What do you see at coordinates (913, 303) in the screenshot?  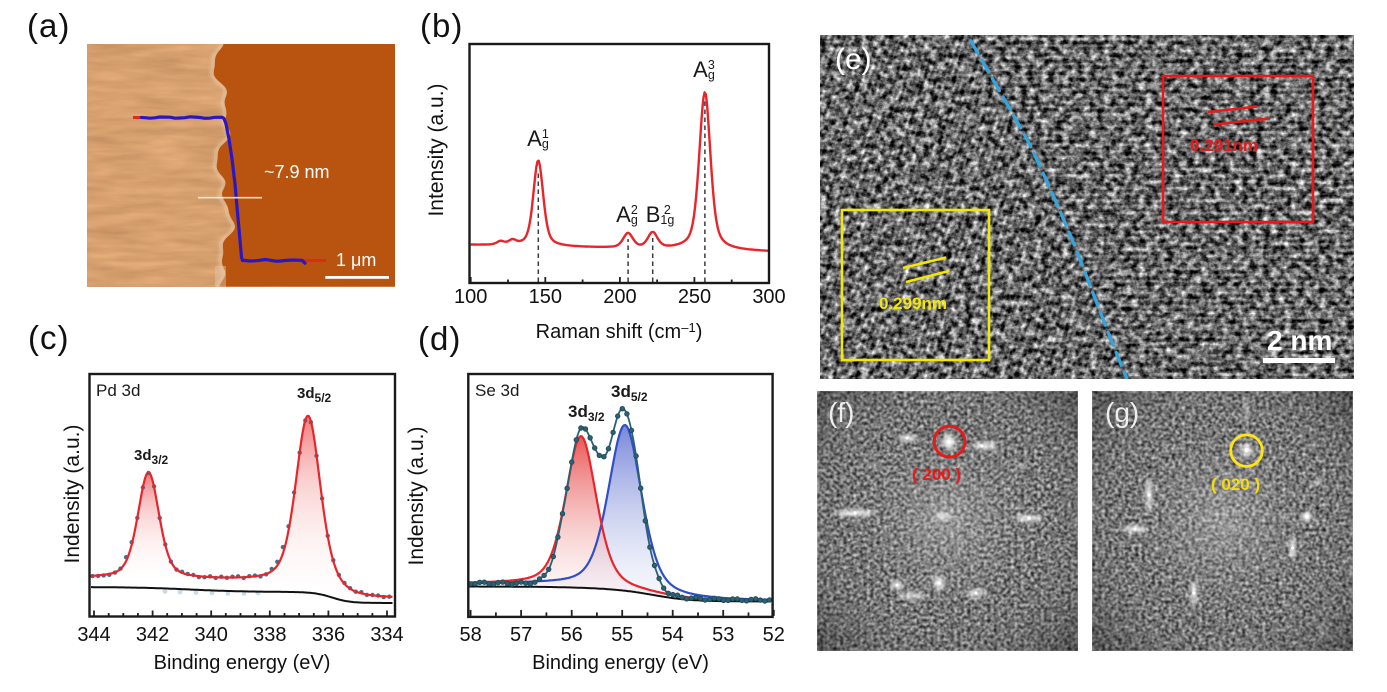 I see `svg-text: 0.299nm` at bounding box center [913, 303].